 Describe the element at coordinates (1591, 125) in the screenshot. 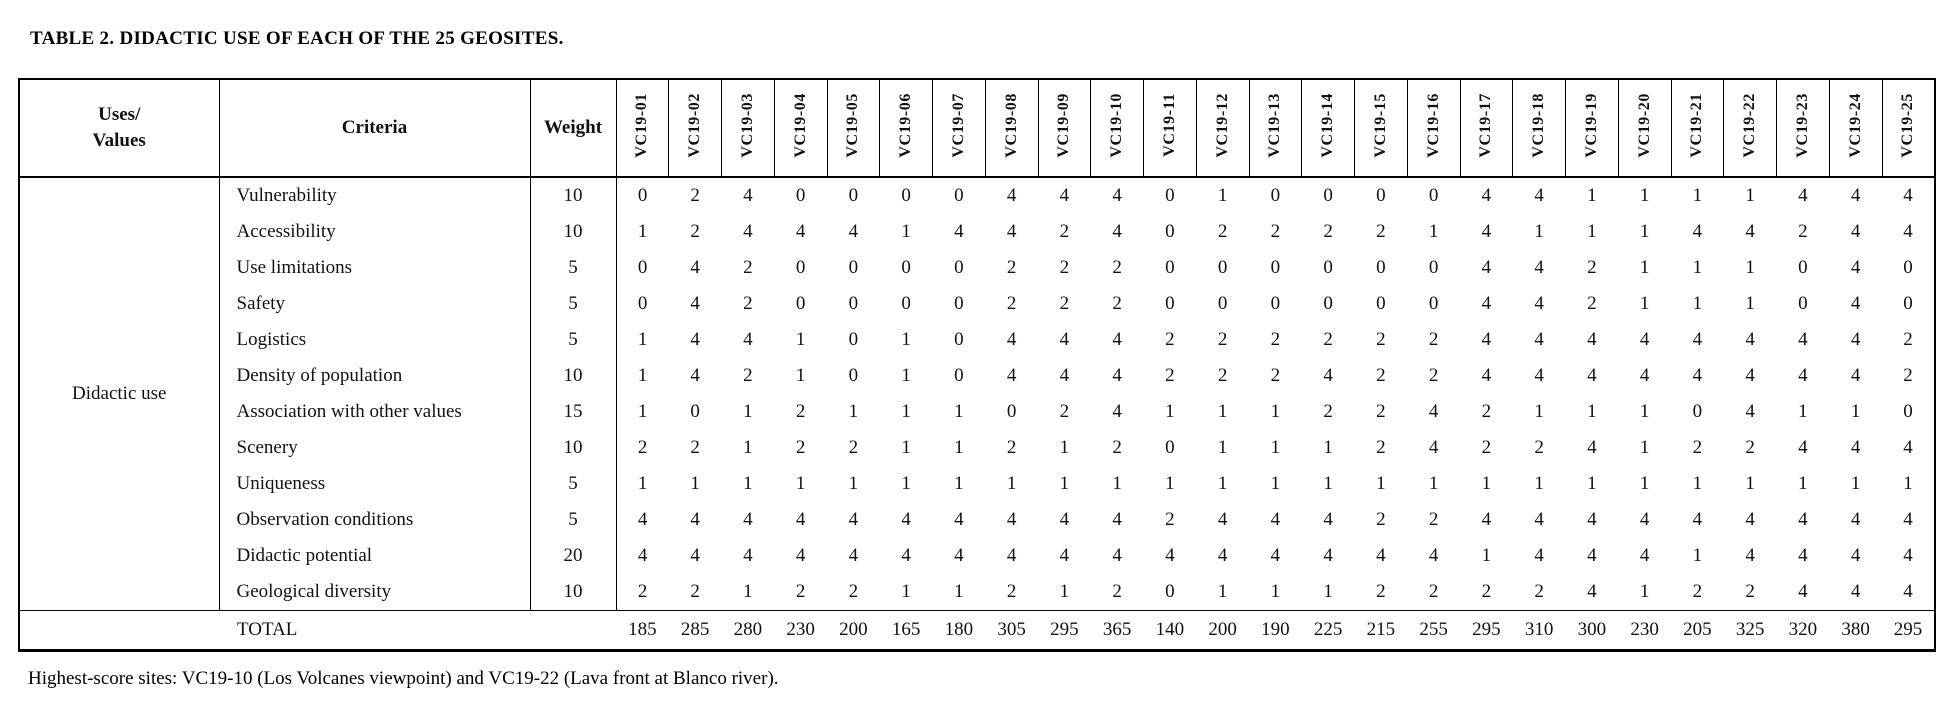

I see `site-label: VC19-19` at that location.